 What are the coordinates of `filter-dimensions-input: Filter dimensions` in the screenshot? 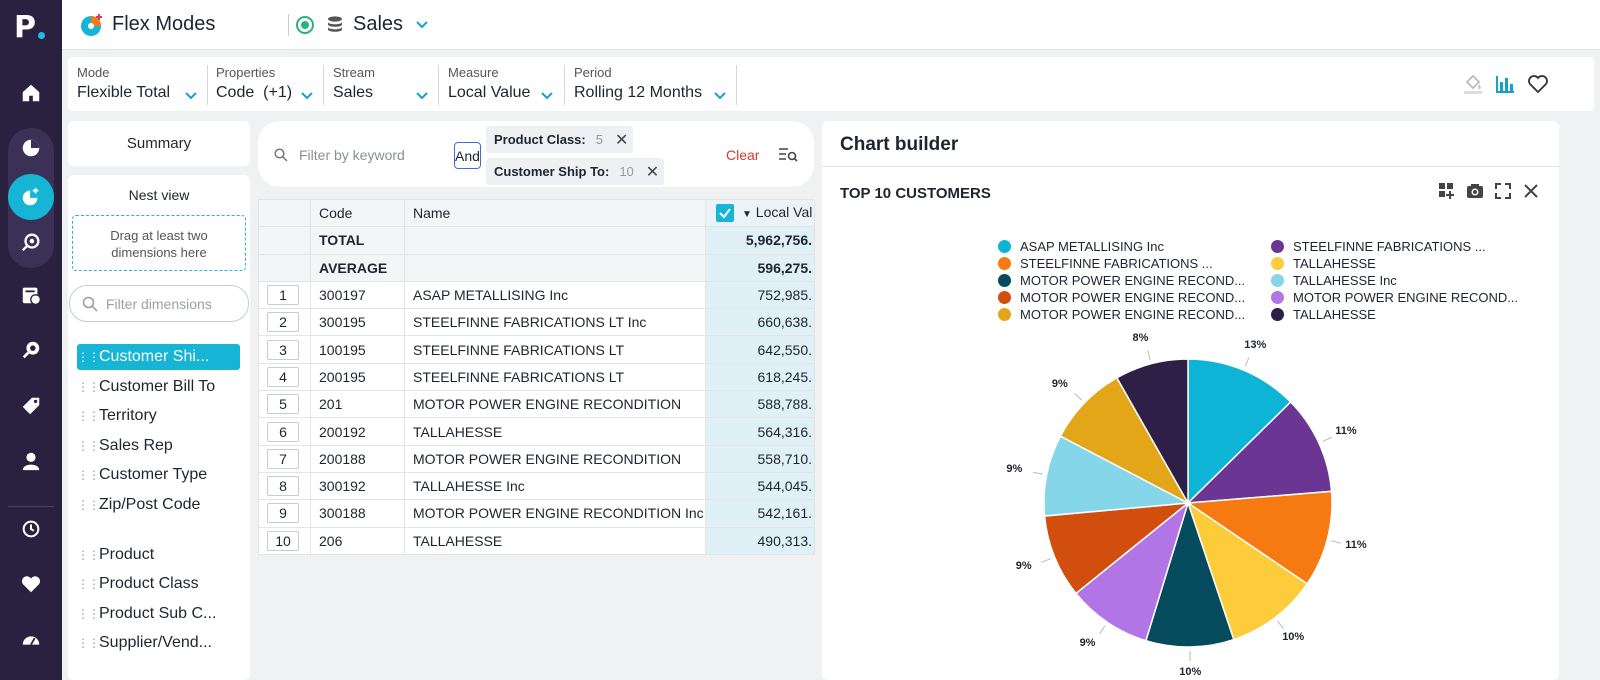 It's located at (159, 303).